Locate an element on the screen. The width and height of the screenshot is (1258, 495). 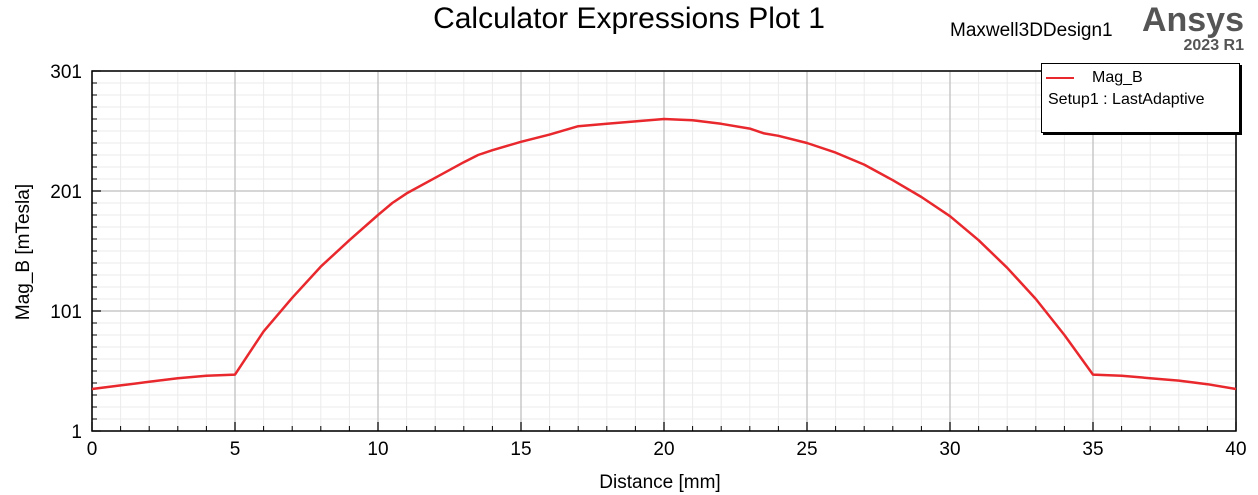
brand-version: 2023 R1 is located at coordinates (1214, 45).